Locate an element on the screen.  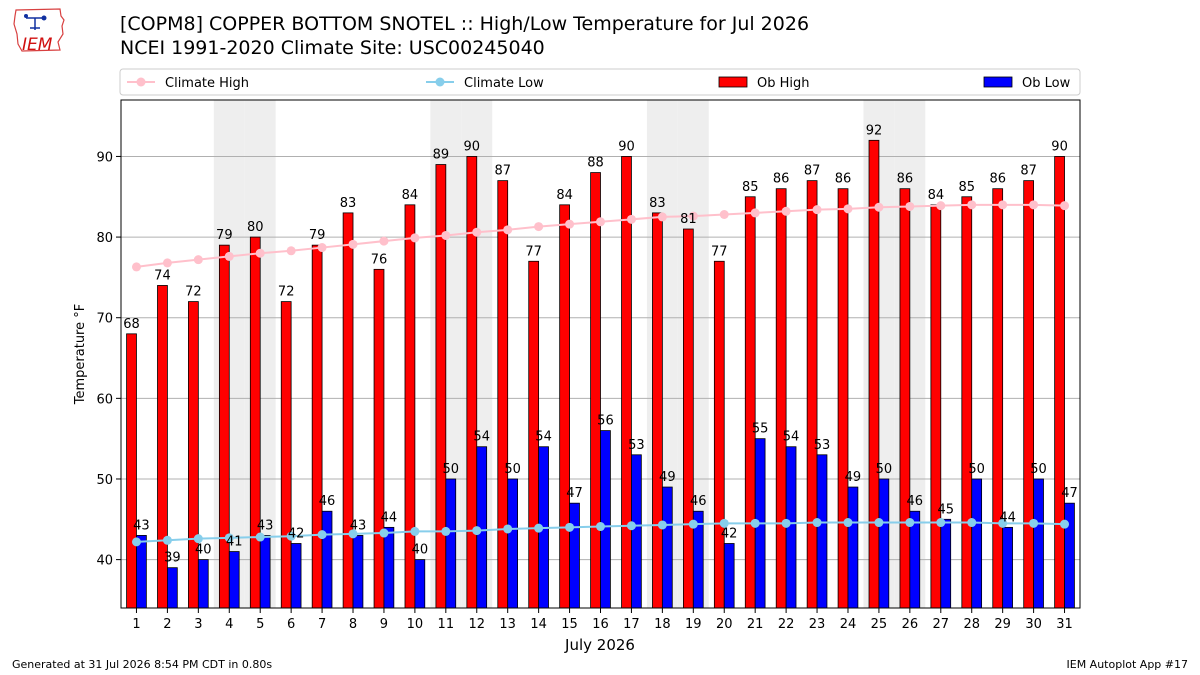
ob-high-label-12: 90 is located at coordinates (472, 146).